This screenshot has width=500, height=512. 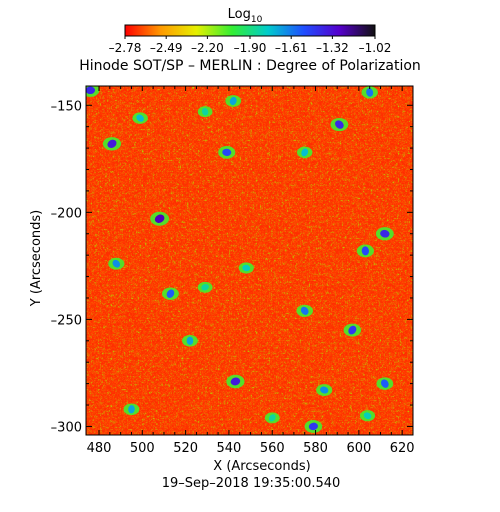 What do you see at coordinates (207, 48) in the screenshot?
I see `colorbar-tick-label: –2.20` at bounding box center [207, 48].